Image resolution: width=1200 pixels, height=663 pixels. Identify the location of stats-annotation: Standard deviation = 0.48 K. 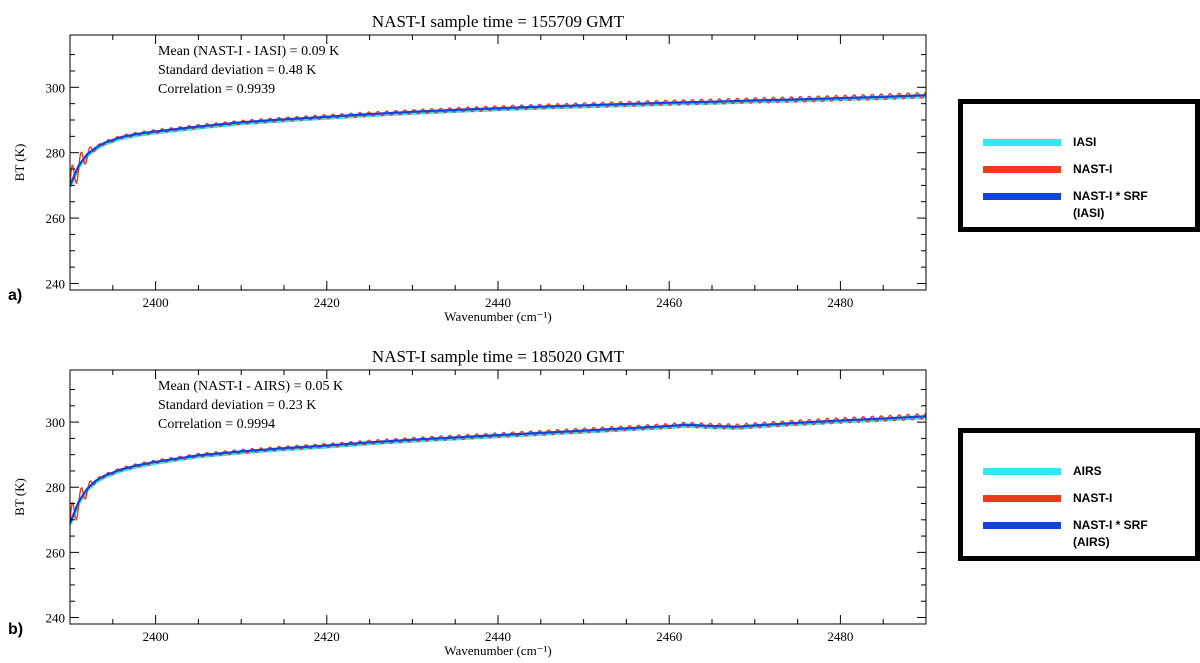
(237, 70).